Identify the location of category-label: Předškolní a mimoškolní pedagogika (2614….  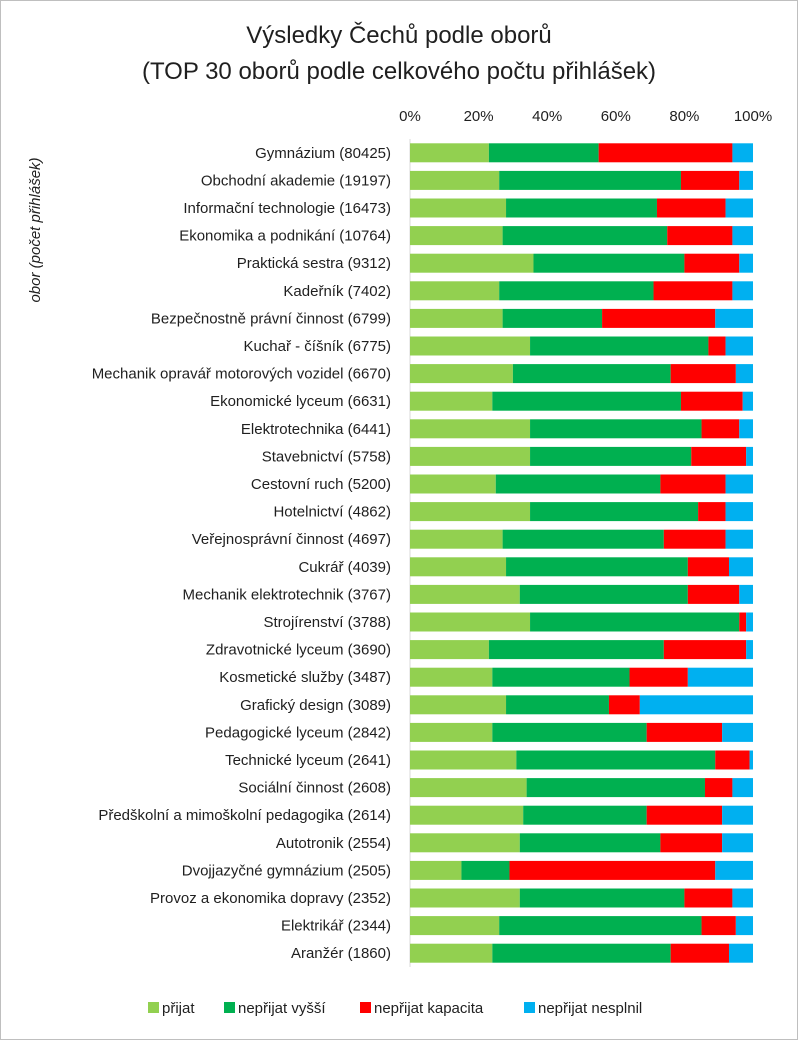
(244, 815).